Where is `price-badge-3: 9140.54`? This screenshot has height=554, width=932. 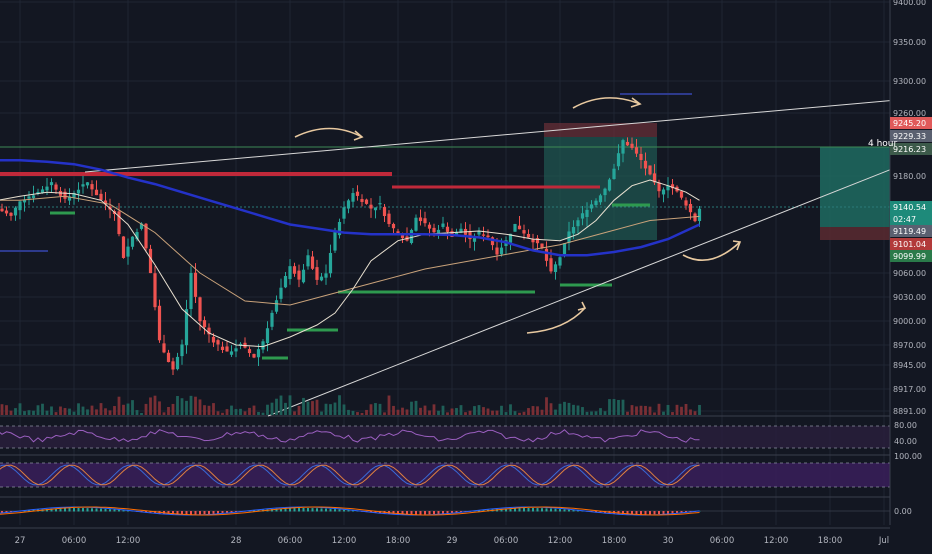 price-badge-3: 9140.54 is located at coordinates (909, 207).